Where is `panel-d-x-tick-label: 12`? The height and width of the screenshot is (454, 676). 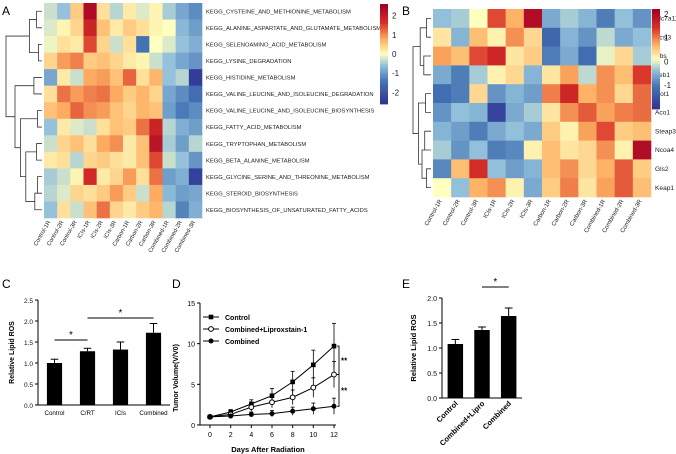
panel-d-x-tick-label: 12 is located at coordinates (334, 435).